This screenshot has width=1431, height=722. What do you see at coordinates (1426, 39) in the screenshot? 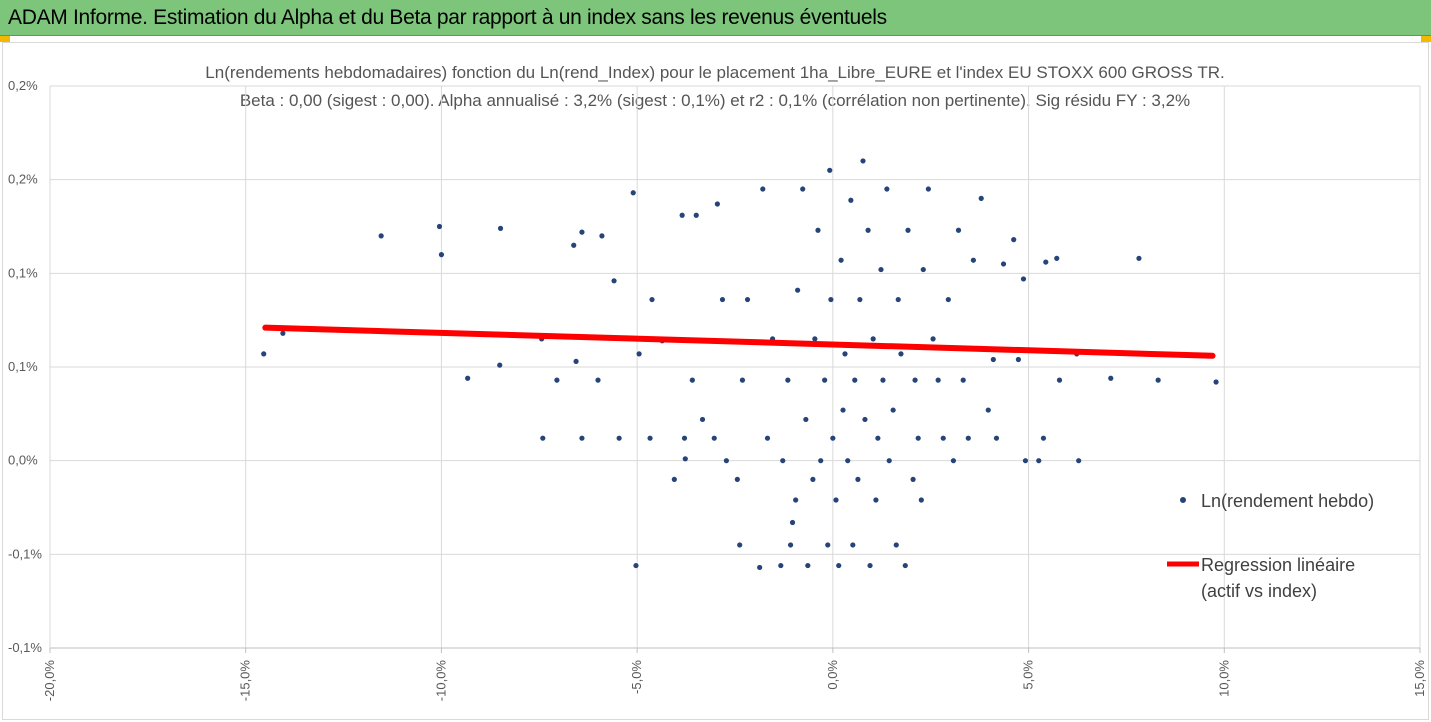
I see `corner-mark` at bounding box center [1426, 39].